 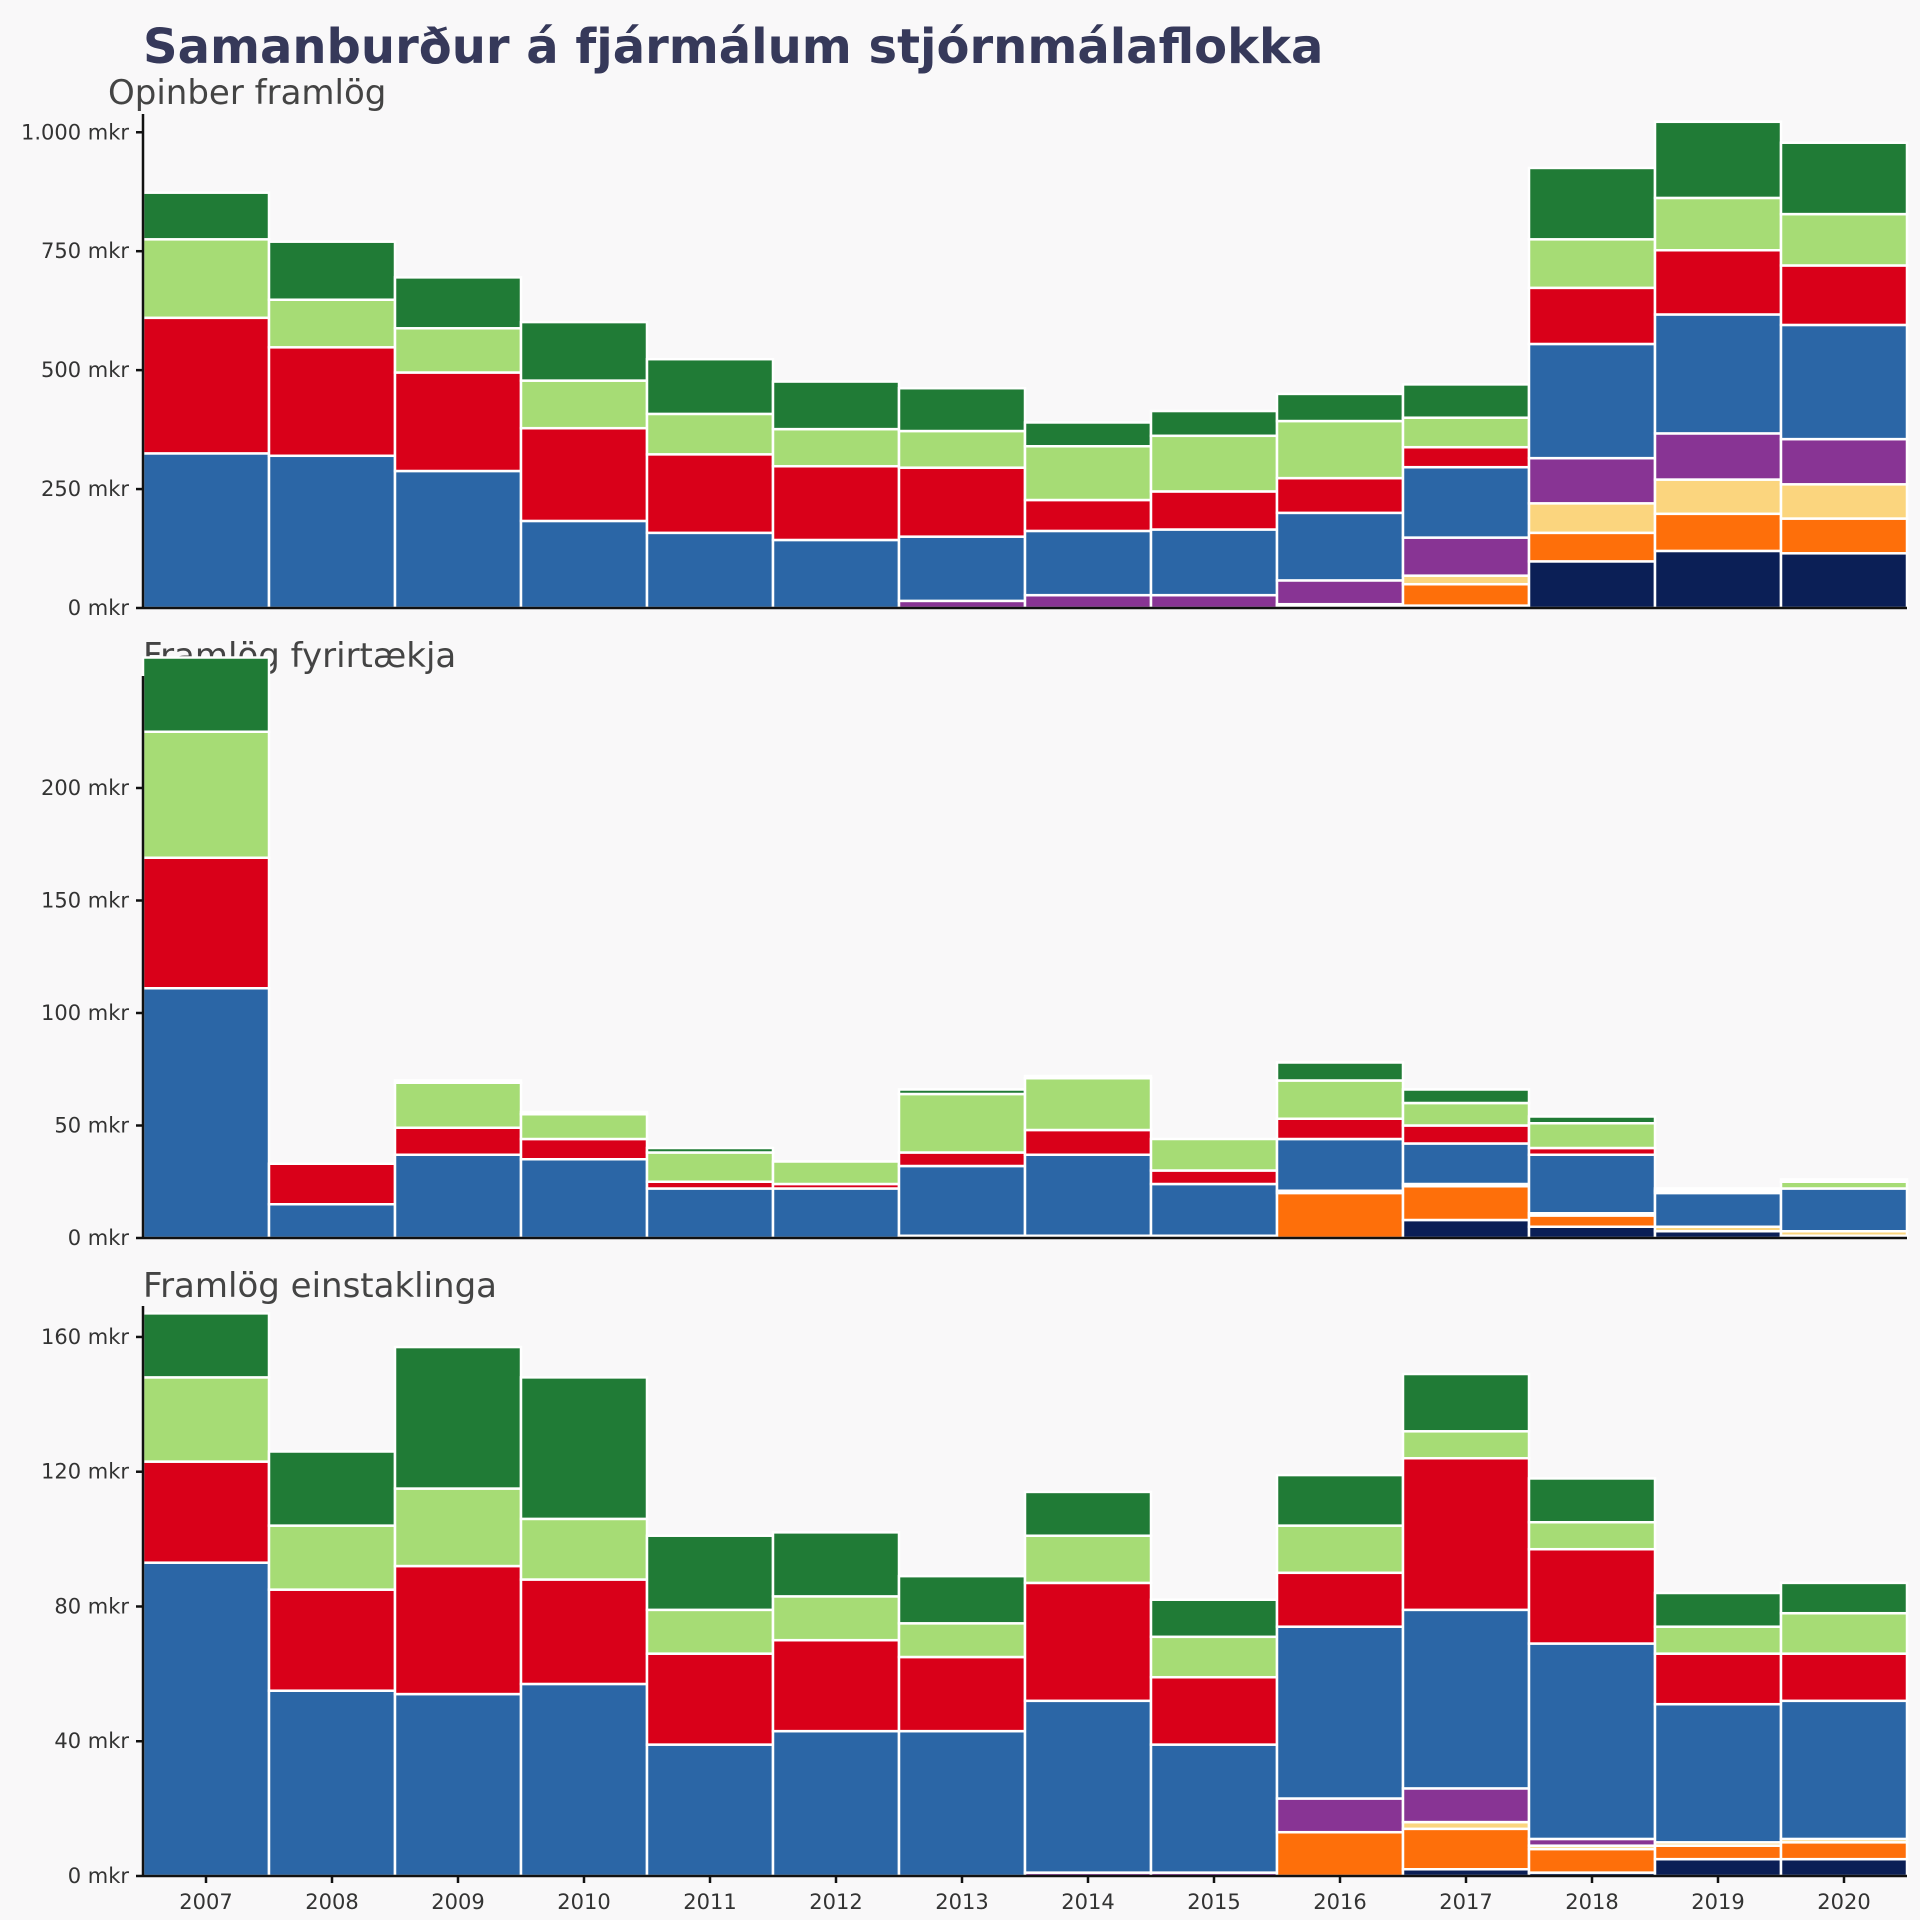 I want to click on y-tick-label: 500 mkr, so click(x=85, y=370).